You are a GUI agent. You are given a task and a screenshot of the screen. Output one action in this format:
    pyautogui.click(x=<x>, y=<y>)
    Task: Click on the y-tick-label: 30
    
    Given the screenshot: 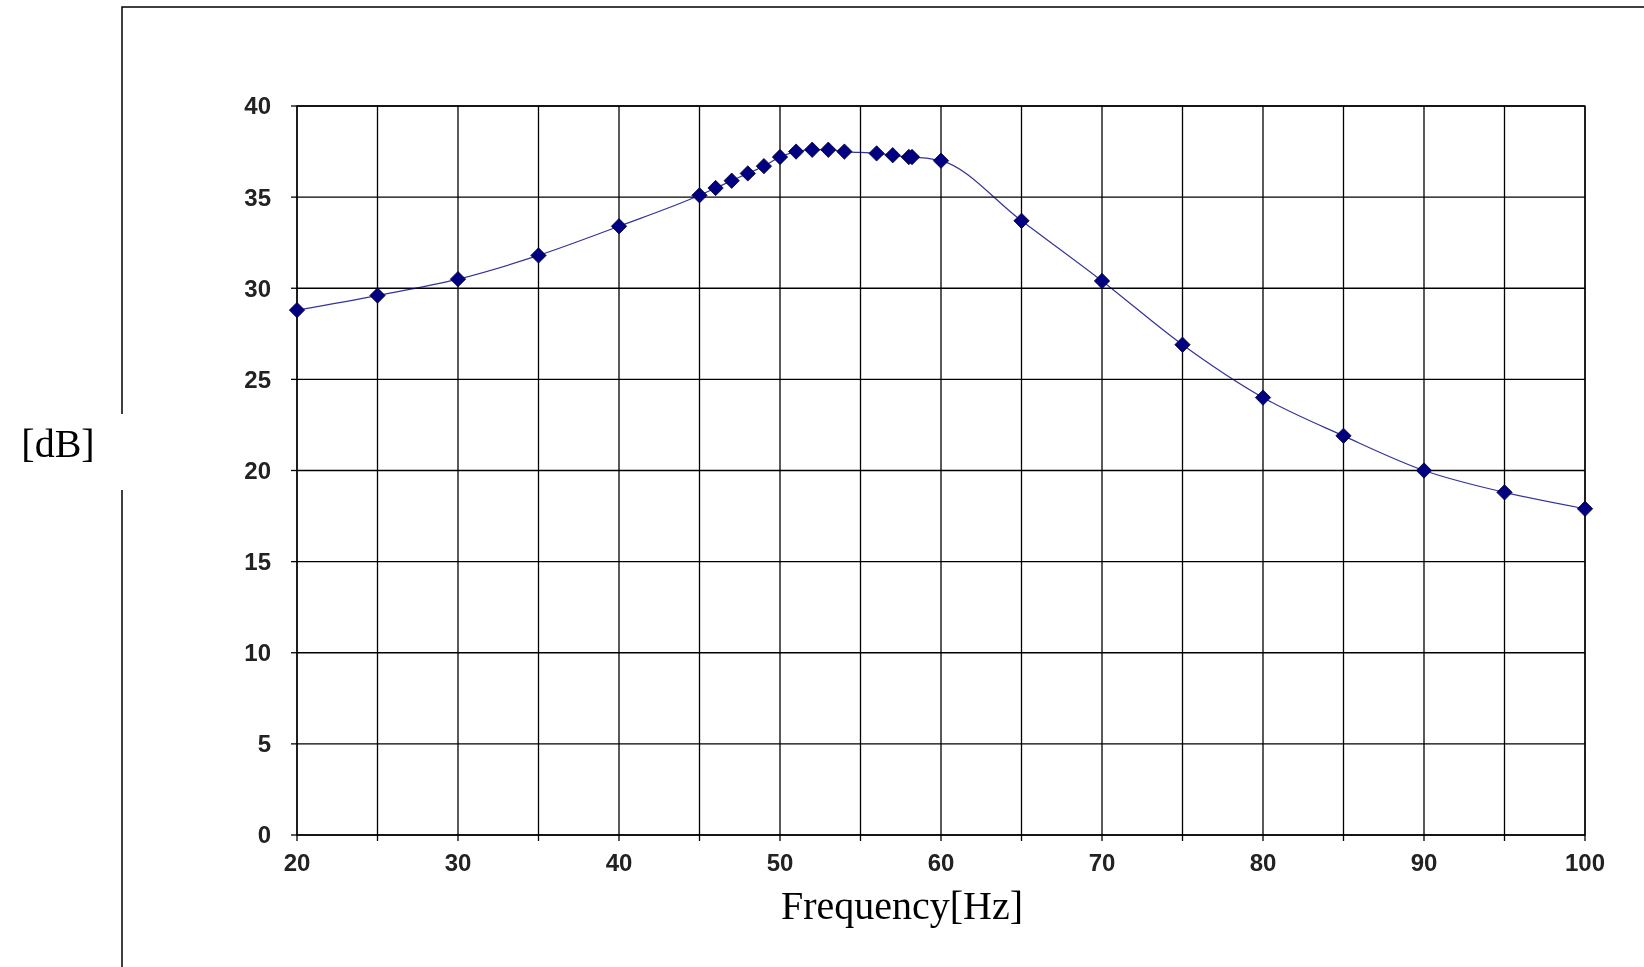 What is the action you would take?
    pyautogui.click(x=257, y=288)
    